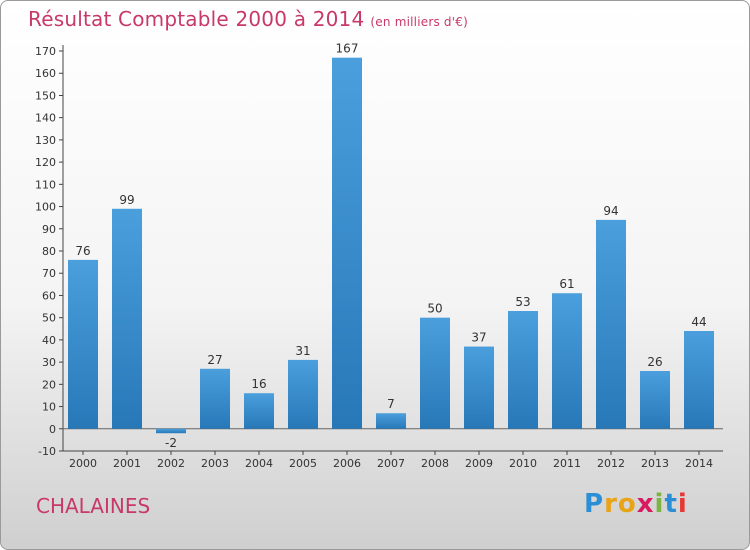 This screenshot has height=550, width=750. What do you see at coordinates (699, 463) in the screenshot?
I see `x-tick-label: 2014` at bounding box center [699, 463].